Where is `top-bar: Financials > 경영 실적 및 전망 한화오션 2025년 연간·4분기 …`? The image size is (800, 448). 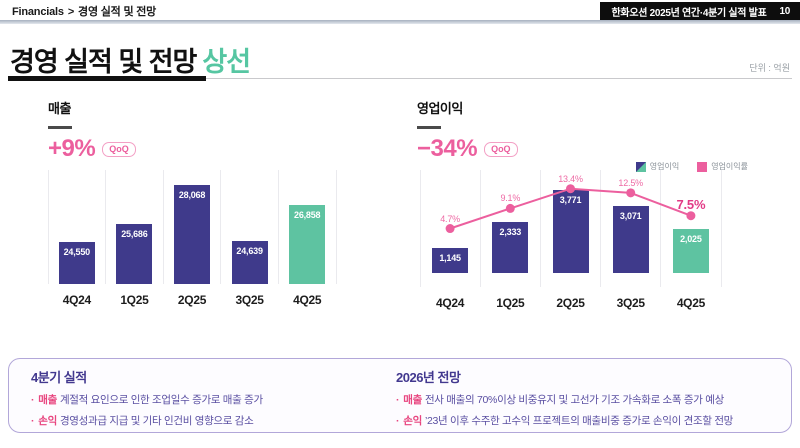 top-bar: Financials > 경영 실적 및 전망 한화오션 2025년 연간·4분기 … is located at coordinates (400, 10).